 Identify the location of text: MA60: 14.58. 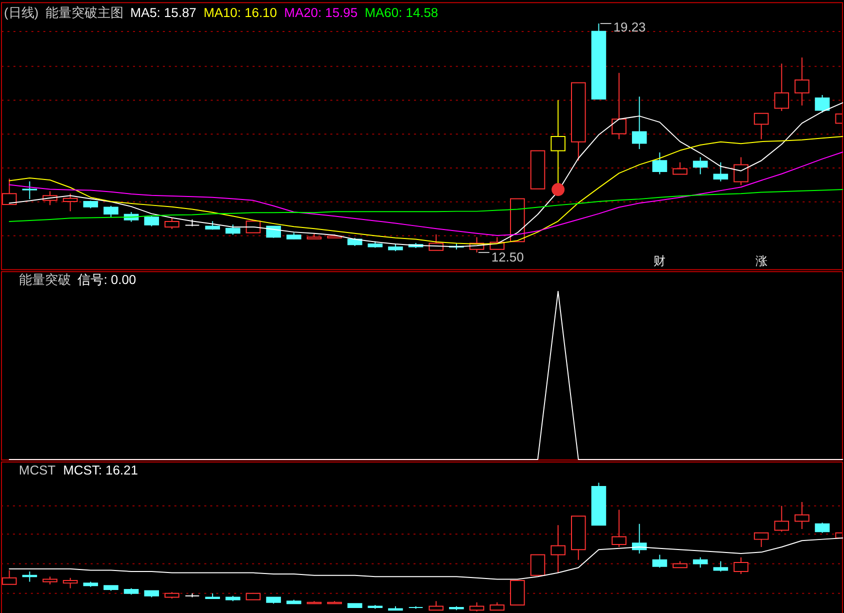
(401, 12).